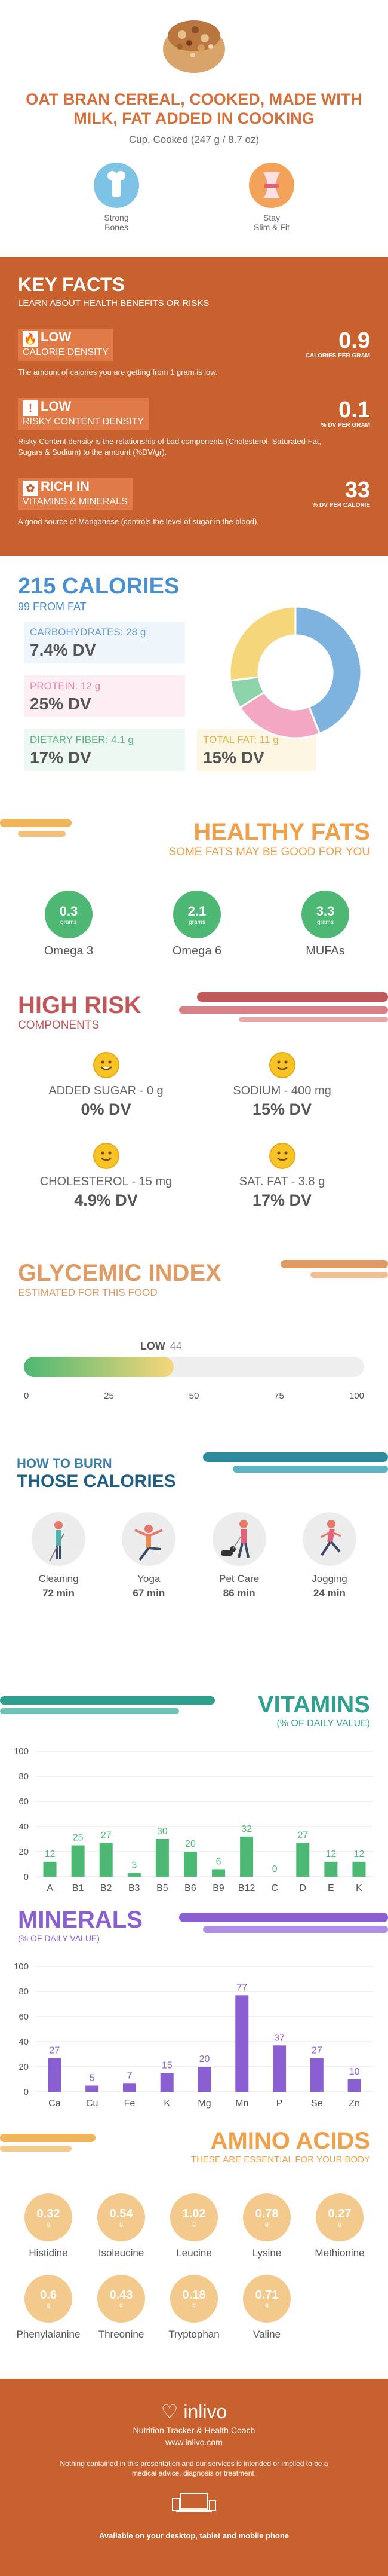 The height and width of the screenshot is (2576, 388). What do you see at coordinates (282, 1176) in the screenshot?
I see `risk-sat-fat: SAT. FAT - 3.8 g 17% DV` at bounding box center [282, 1176].